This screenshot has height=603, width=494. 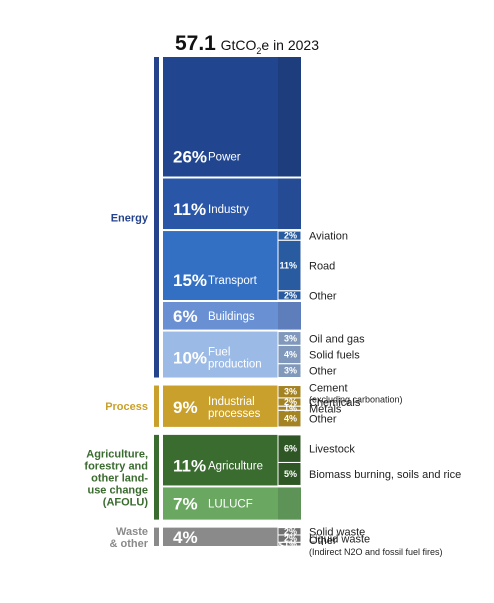 I want to click on group-label-afolu: Agriculture,, so click(x=117, y=454).